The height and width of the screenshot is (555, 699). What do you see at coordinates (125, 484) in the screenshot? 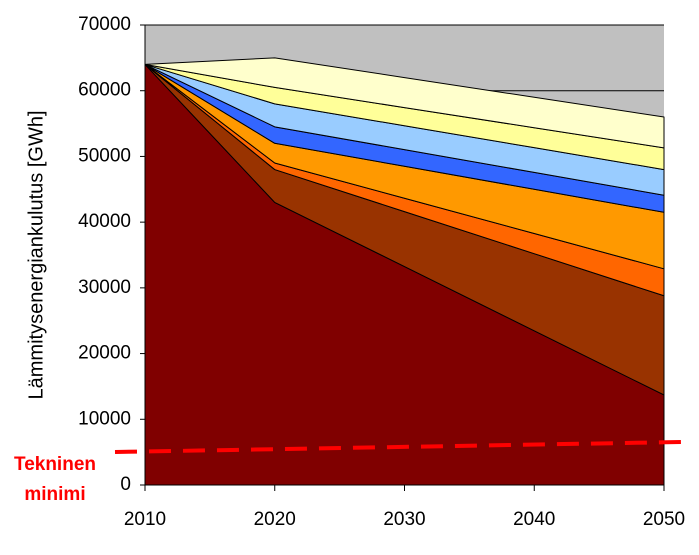
I see `y-tick-label: 0` at bounding box center [125, 484].